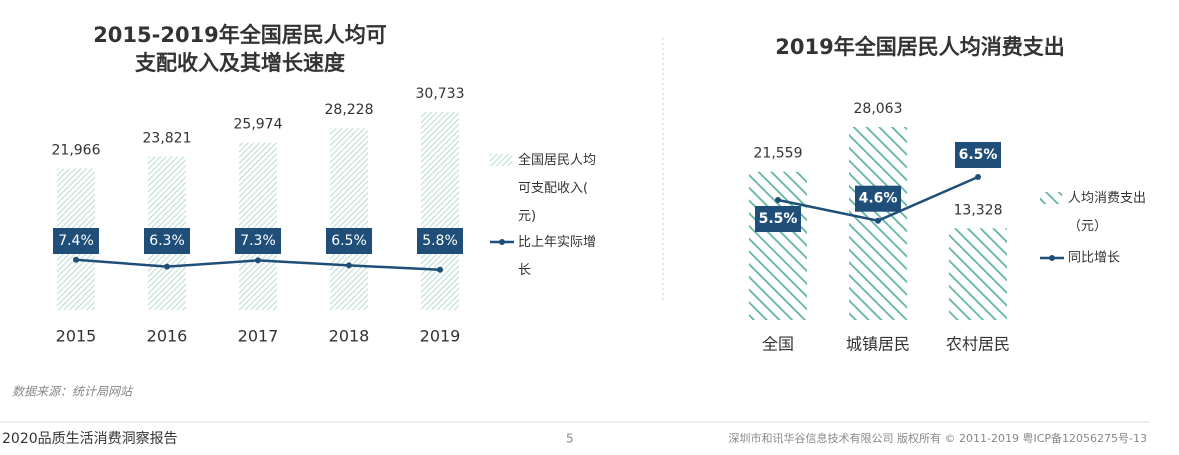 This screenshot has width=1179, height=455. I want to click on growth-label: 4.6%, so click(878, 199).